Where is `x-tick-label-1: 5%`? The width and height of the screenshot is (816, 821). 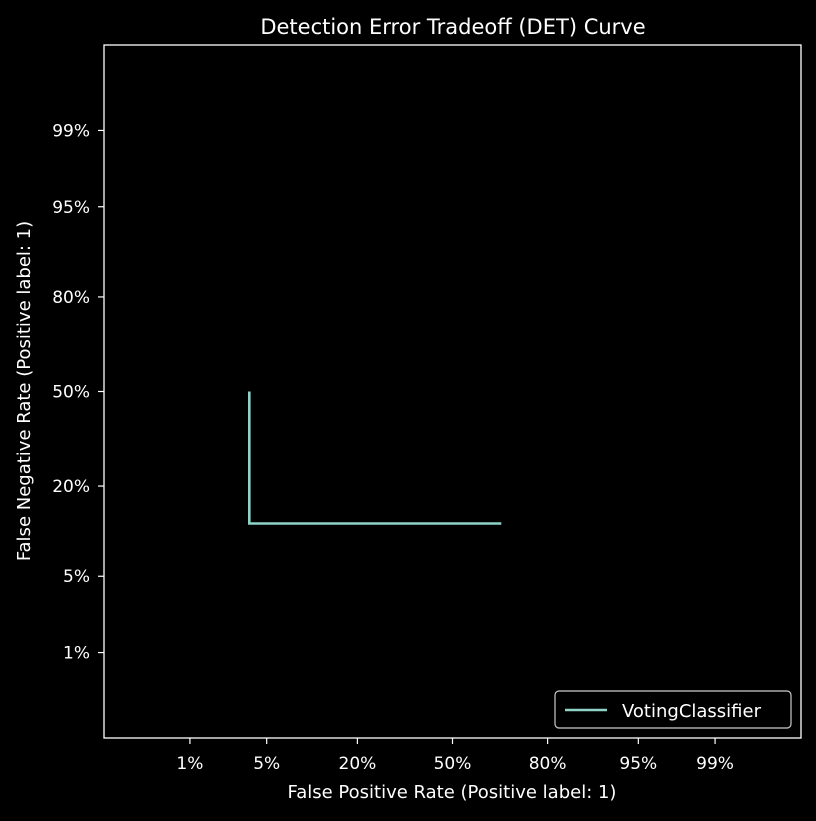 x-tick-label-1: 5% is located at coordinates (266, 764).